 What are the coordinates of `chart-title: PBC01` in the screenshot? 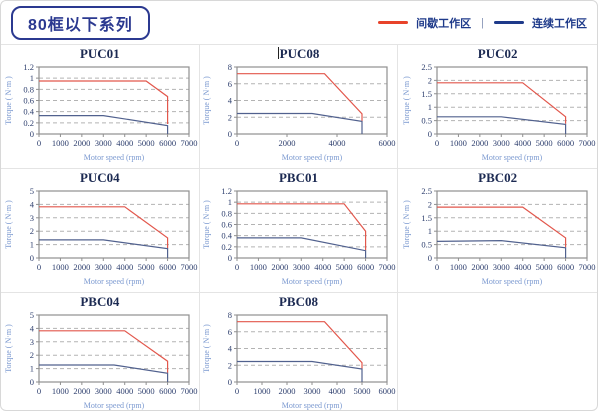 It's located at (298, 177).